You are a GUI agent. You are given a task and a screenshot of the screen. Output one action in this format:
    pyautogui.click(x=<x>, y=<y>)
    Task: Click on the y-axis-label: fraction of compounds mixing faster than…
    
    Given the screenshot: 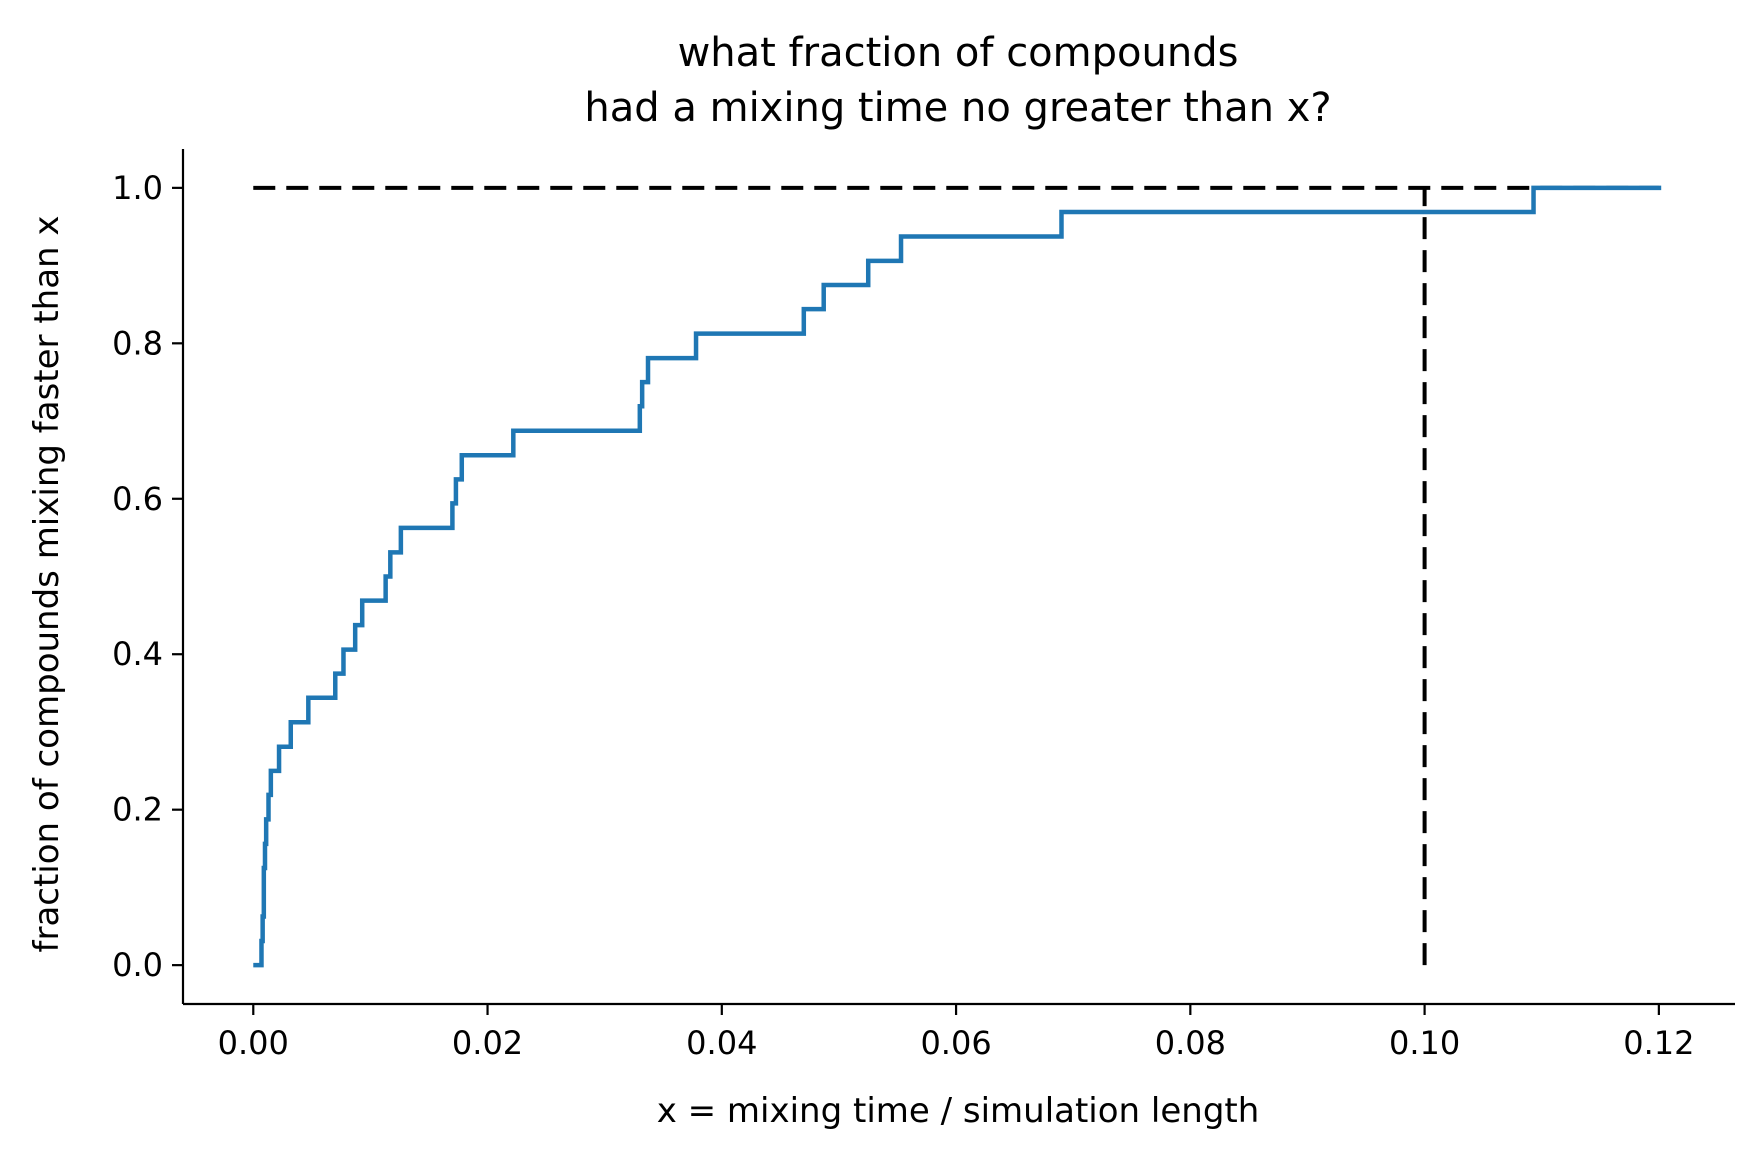 What is the action you would take?
    pyautogui.click(x=47, y=583)
    